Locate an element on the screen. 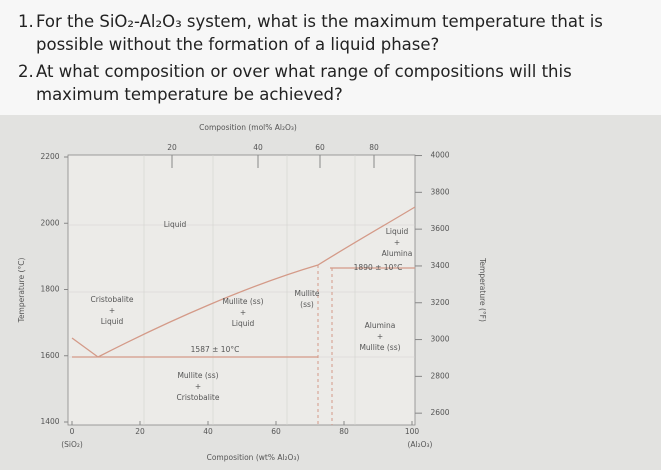 The image size is (661, 470). right-tick-label: 3200 is located at coordinates (439, 302).